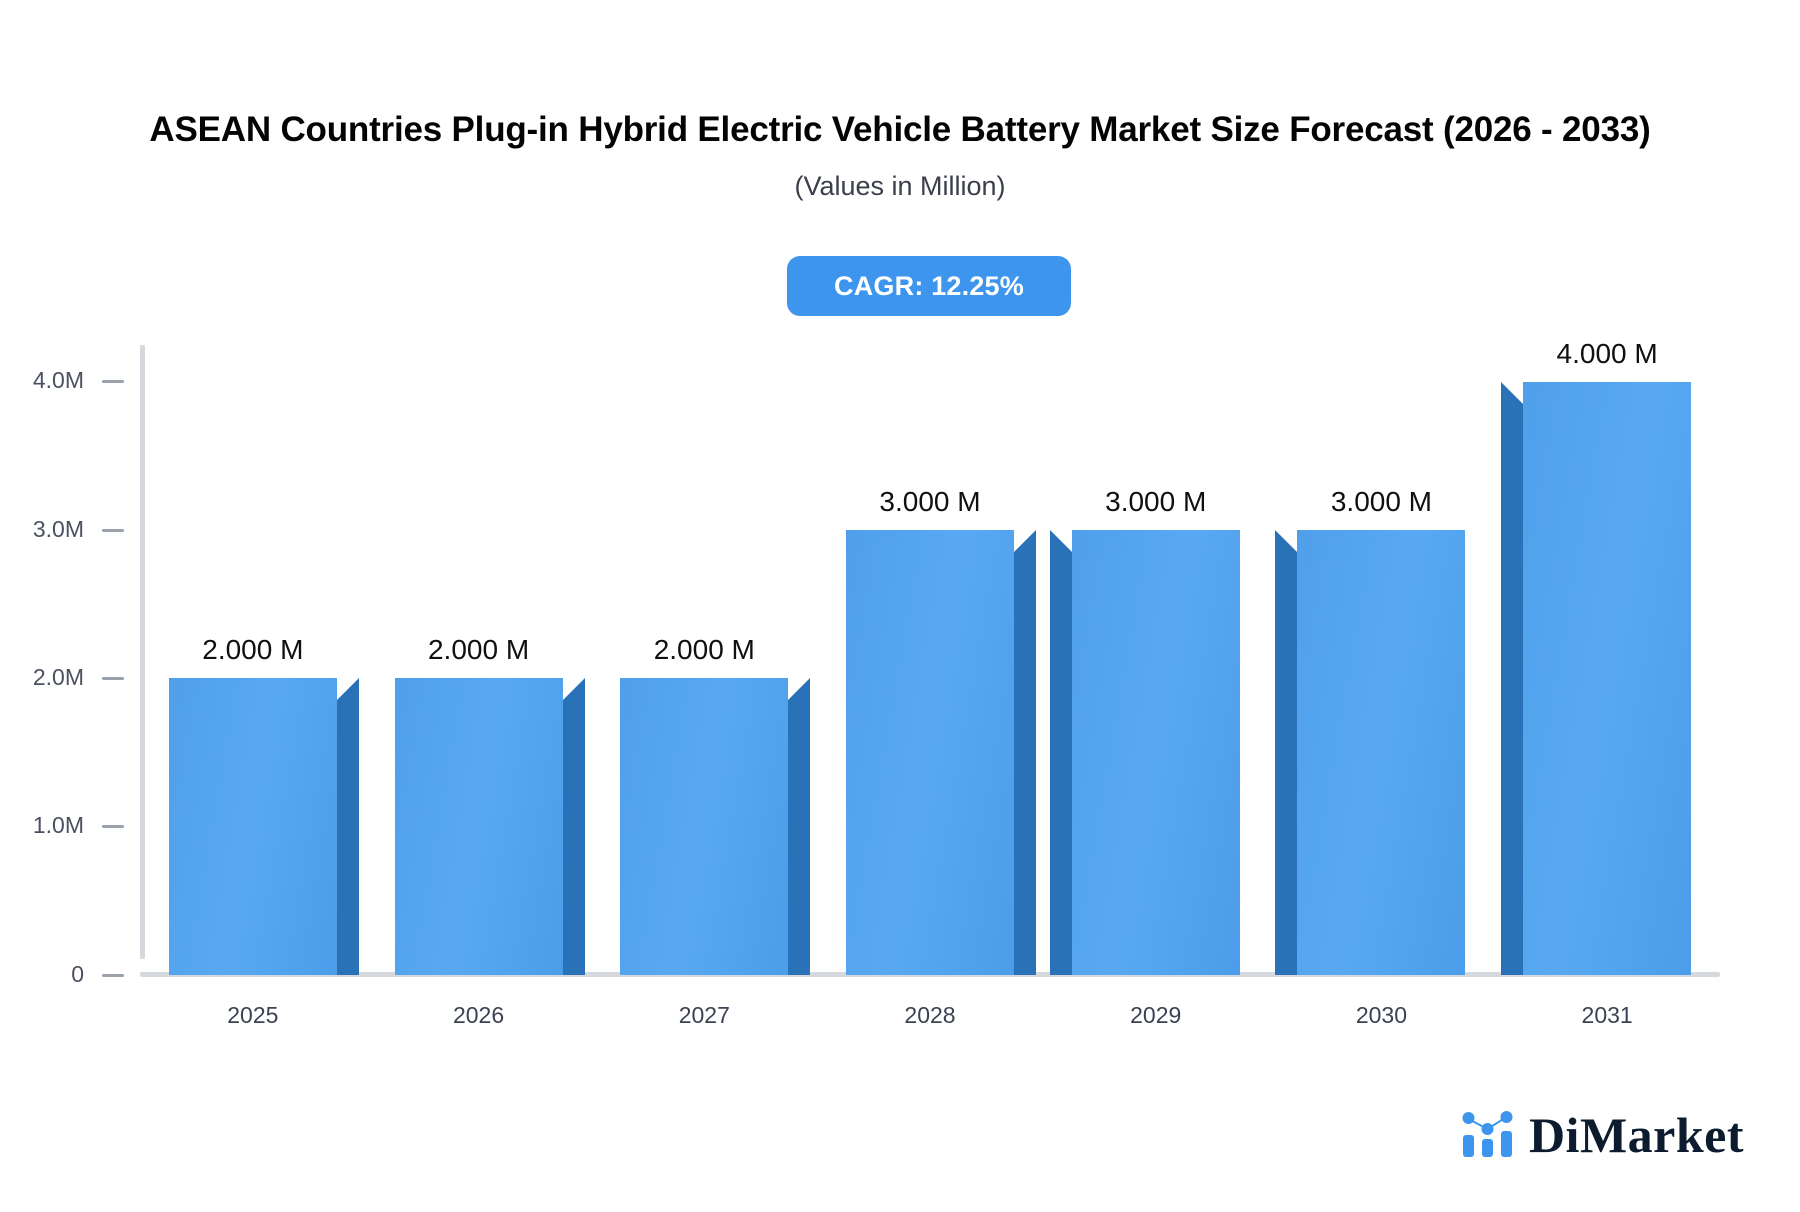 Image resolution: width=1800 pixels, height=1212 pixels. Describe the element at coordinates (1607, 353) in the screenshot. I see `bar-value-label: 4.000 M` at that location.